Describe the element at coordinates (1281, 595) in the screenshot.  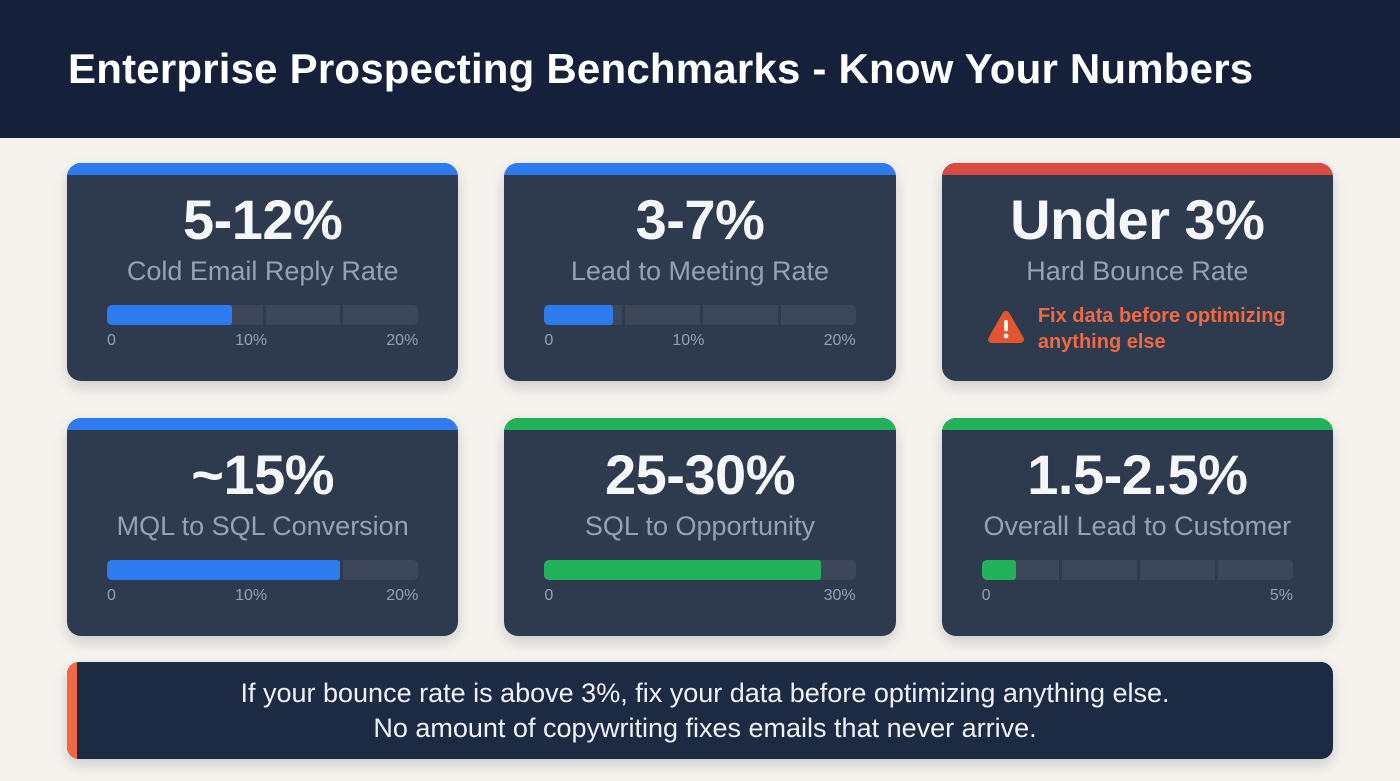
I see `tick-label: 5%` at that location.